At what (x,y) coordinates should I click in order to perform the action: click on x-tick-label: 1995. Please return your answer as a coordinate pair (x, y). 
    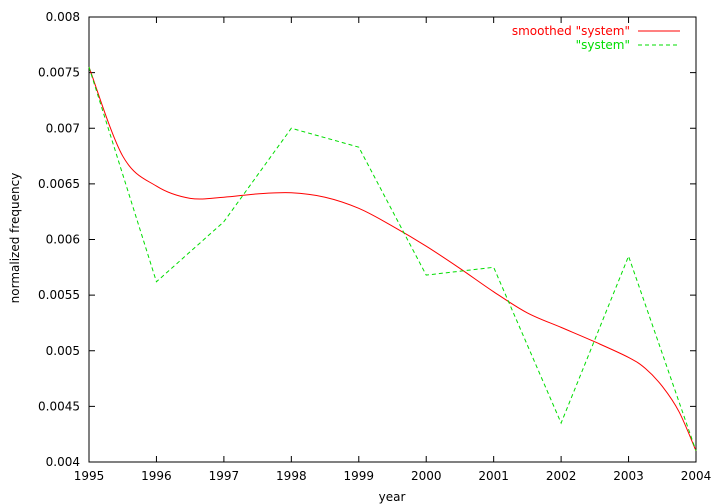
    Looking at the image, I should click on (89, 476).